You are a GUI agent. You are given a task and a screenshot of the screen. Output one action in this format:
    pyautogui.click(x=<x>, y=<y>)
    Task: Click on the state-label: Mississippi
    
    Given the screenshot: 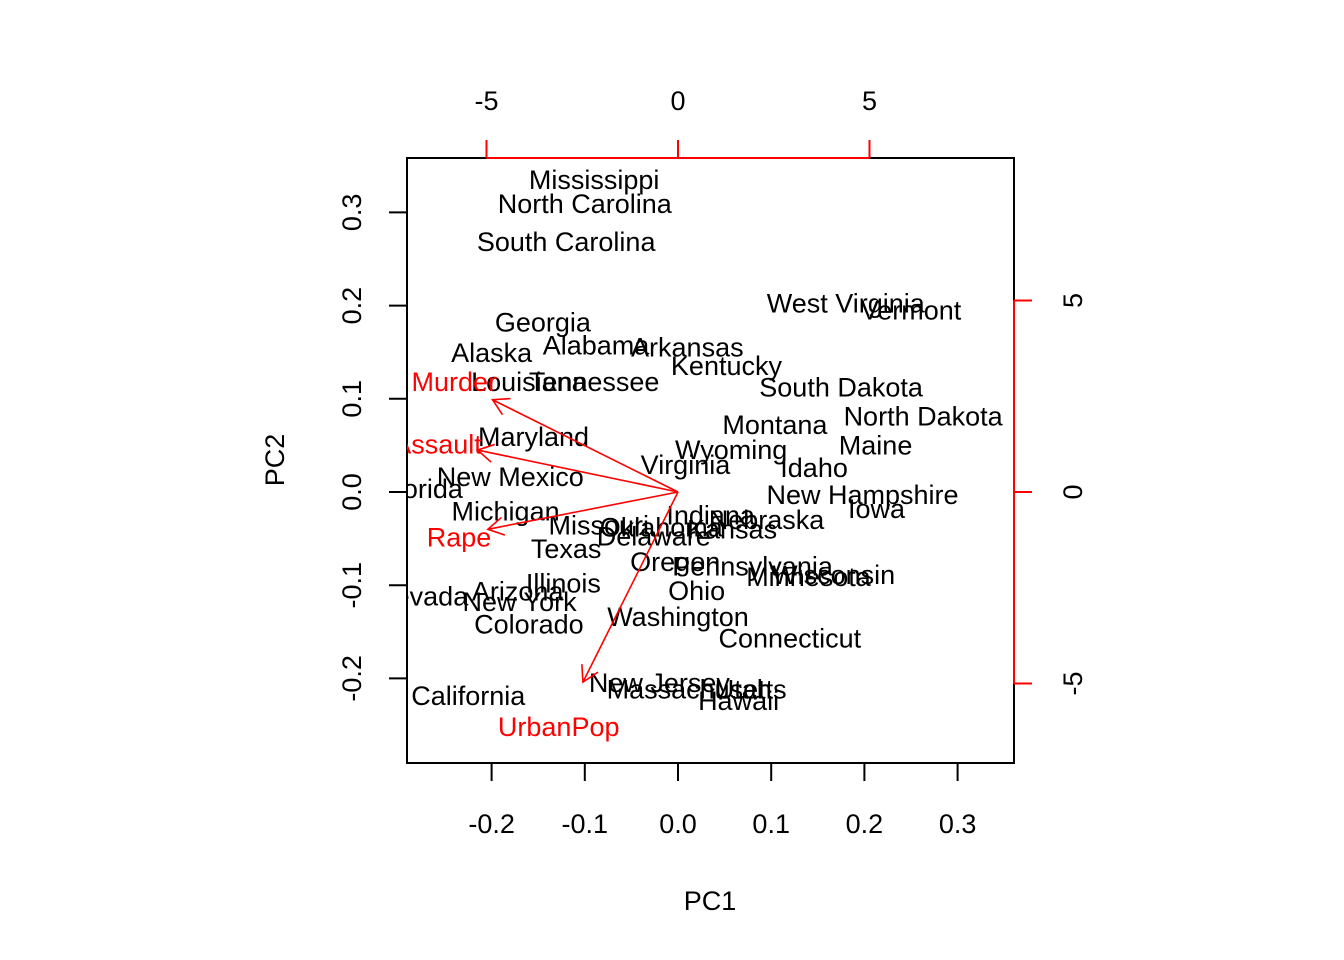 What is the action you would take?
    pyautogui.click(x=594, y=180)
    